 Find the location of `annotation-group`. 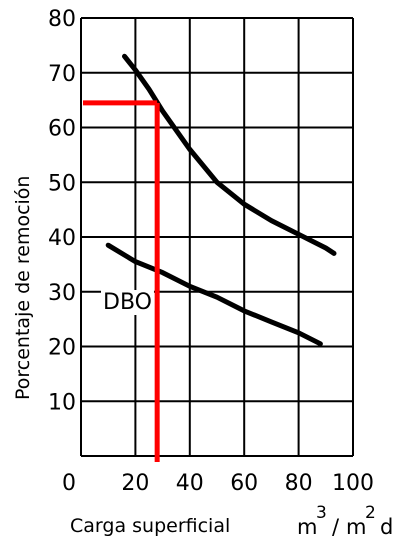

annotation-group is located at coordinates (121, 281).